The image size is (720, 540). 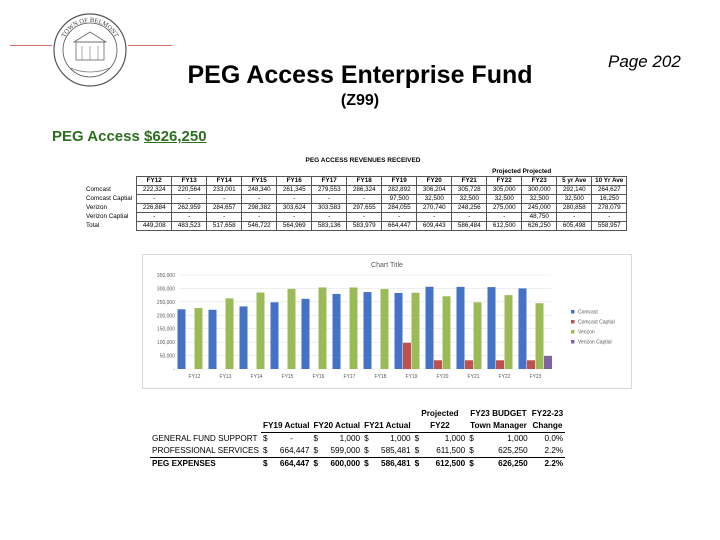 What do you see at coordinates (536, 377) in the screenshot?
I see `x-tick-label: FY23` at bounding box center [536, 377].